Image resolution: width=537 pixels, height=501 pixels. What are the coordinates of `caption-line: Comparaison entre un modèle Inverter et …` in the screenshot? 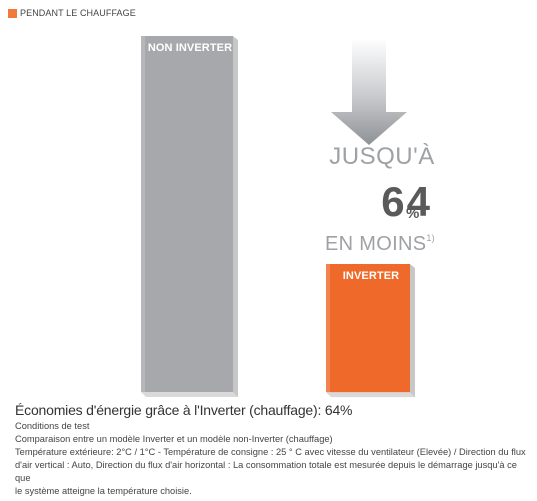 It's located at (174, 439).